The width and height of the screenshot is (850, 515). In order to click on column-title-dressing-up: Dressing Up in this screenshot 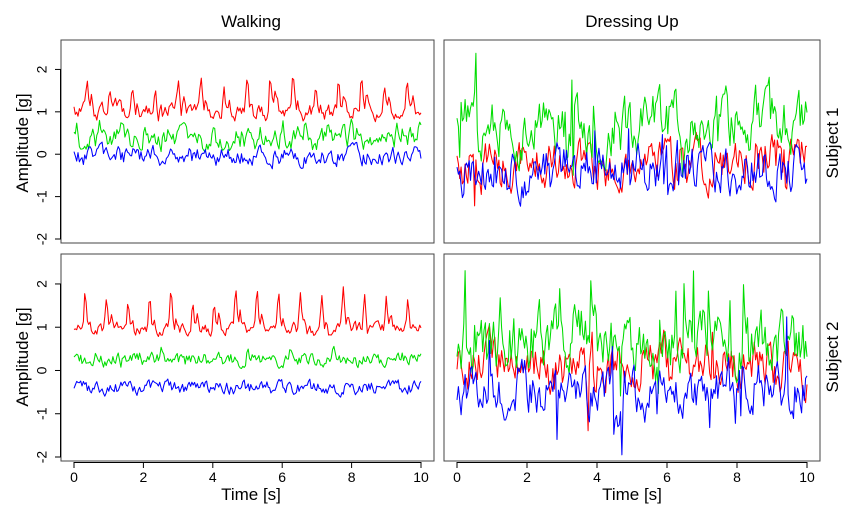, I will do `click(632, 21)`.